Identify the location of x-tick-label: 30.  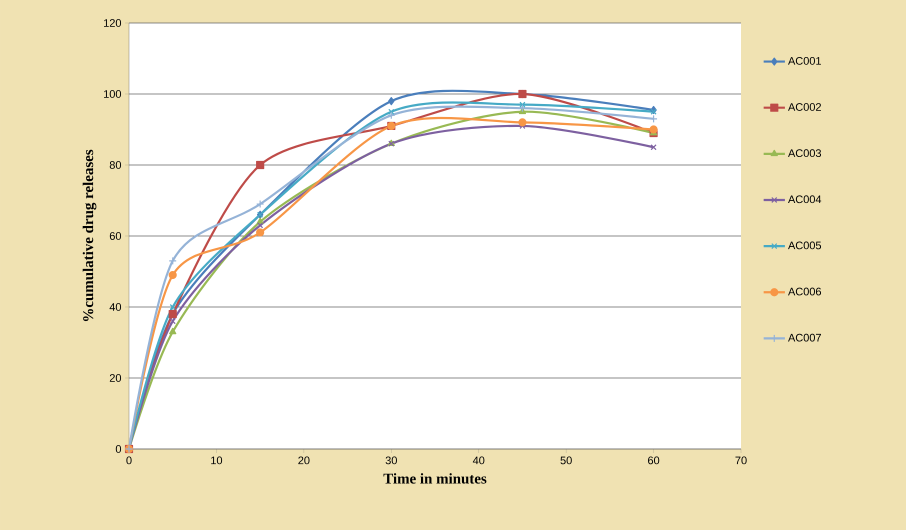
(391, 460).